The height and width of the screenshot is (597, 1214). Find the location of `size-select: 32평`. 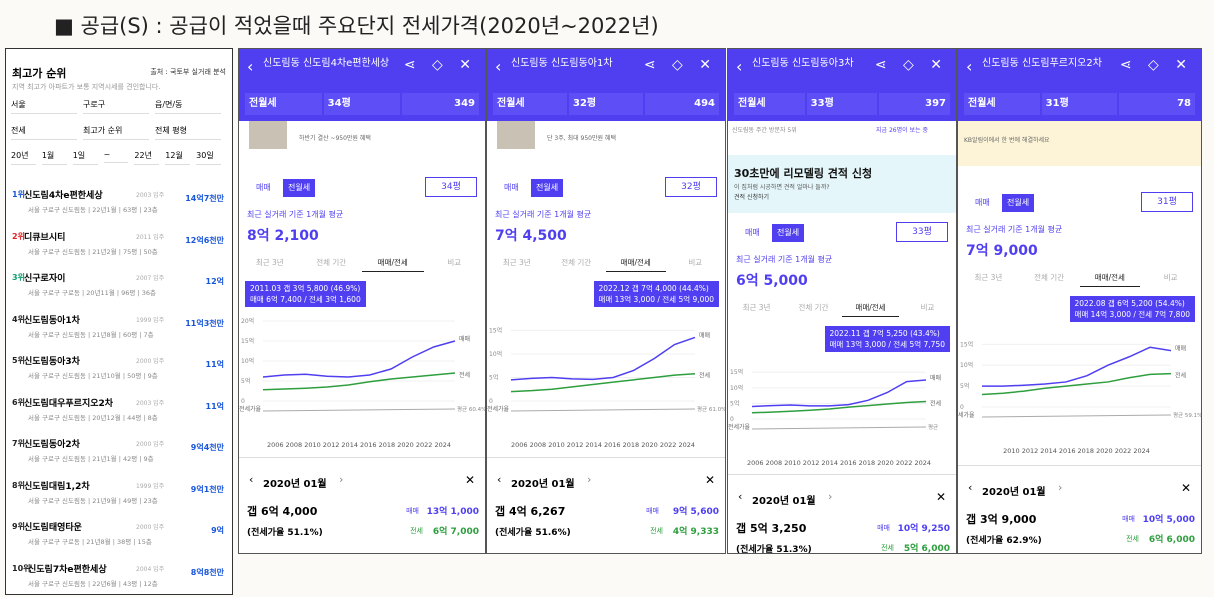

size-select: 32평 is located at coordinates (691, 187).